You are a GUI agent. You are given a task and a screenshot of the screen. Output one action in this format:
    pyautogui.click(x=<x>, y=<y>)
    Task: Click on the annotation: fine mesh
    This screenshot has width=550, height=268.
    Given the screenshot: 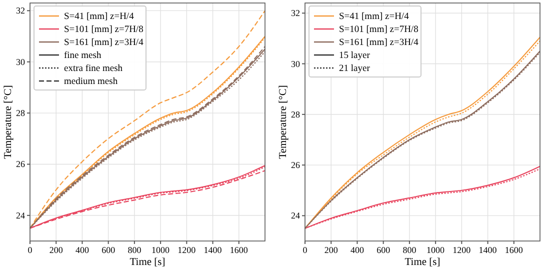 What is the action you would take?
    pyautogui.click(x=83, y=56)
    